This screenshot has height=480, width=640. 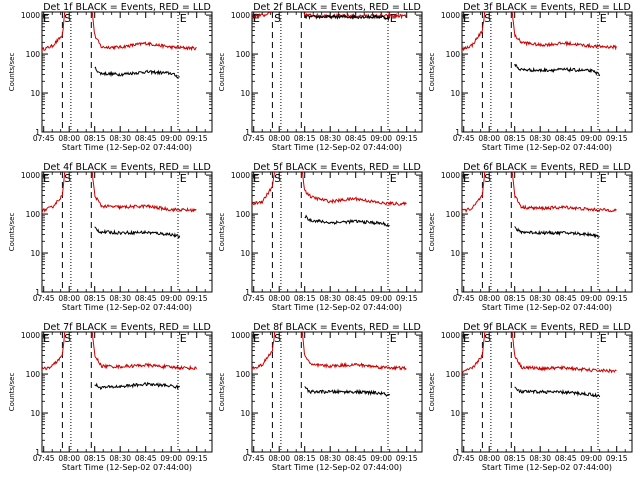 I want to click on panel-title: Det 2f BLACK = Events, RED = LLD, so click(x=337, y=7).